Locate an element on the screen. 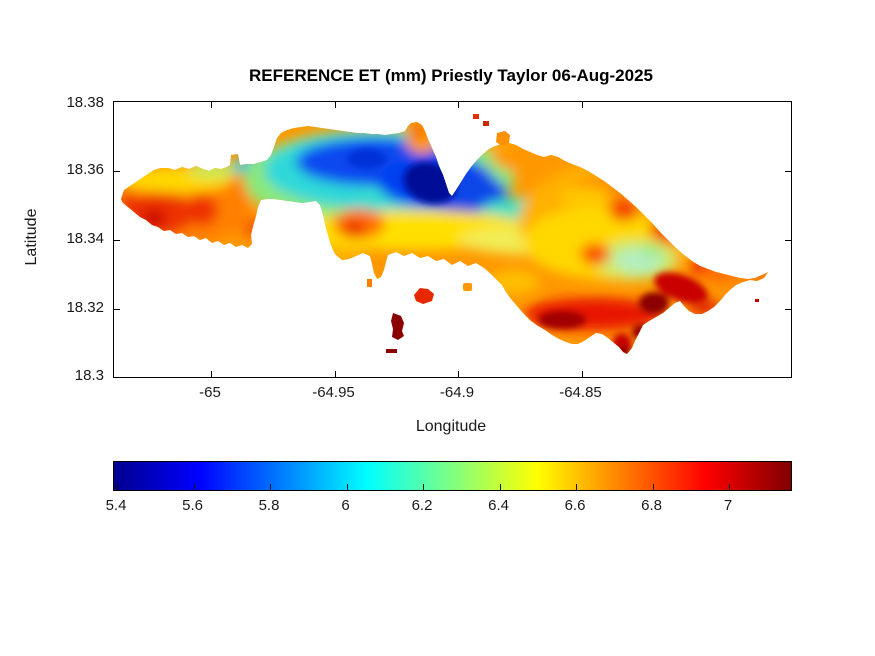 The width and height of the screenshot is (875, 656). colorbar-tick-label: 6.6 is located at coordinates (575, 505).